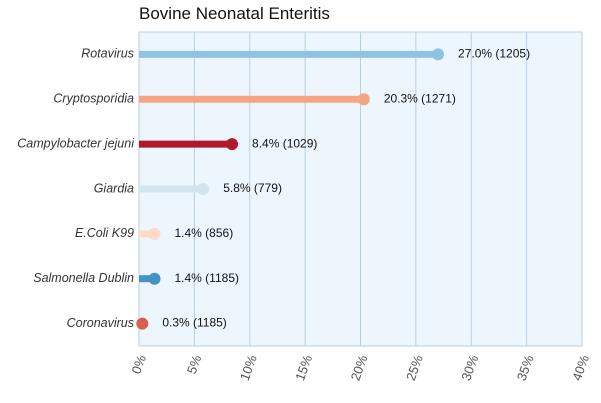  I want to click on category-label: Coronavirus, so click(100, 323).